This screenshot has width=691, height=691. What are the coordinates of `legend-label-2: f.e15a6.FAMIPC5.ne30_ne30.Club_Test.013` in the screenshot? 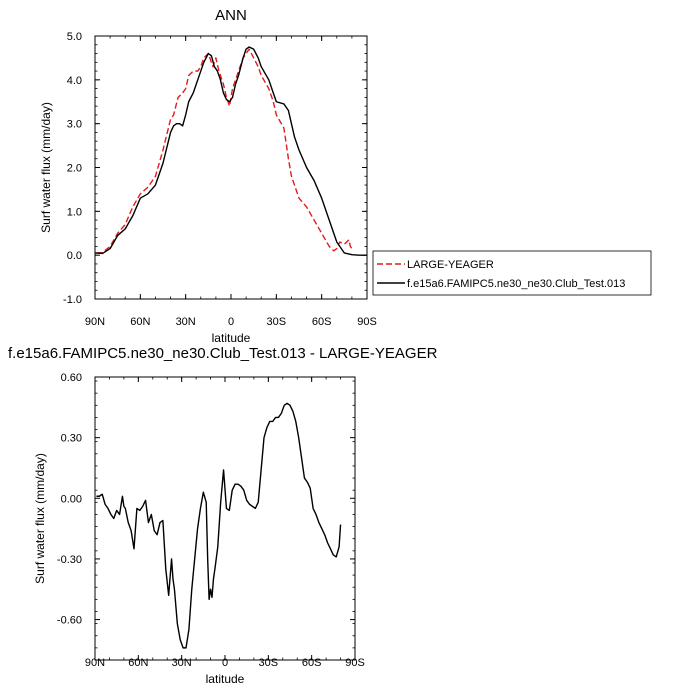 It's located at (516, 284).